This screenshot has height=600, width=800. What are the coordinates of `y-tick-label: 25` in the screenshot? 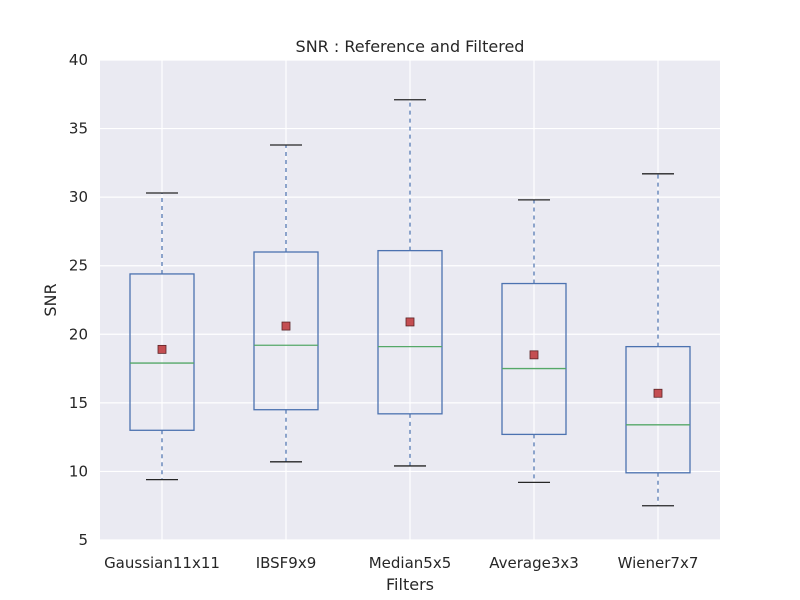 It's located at (78, 266).